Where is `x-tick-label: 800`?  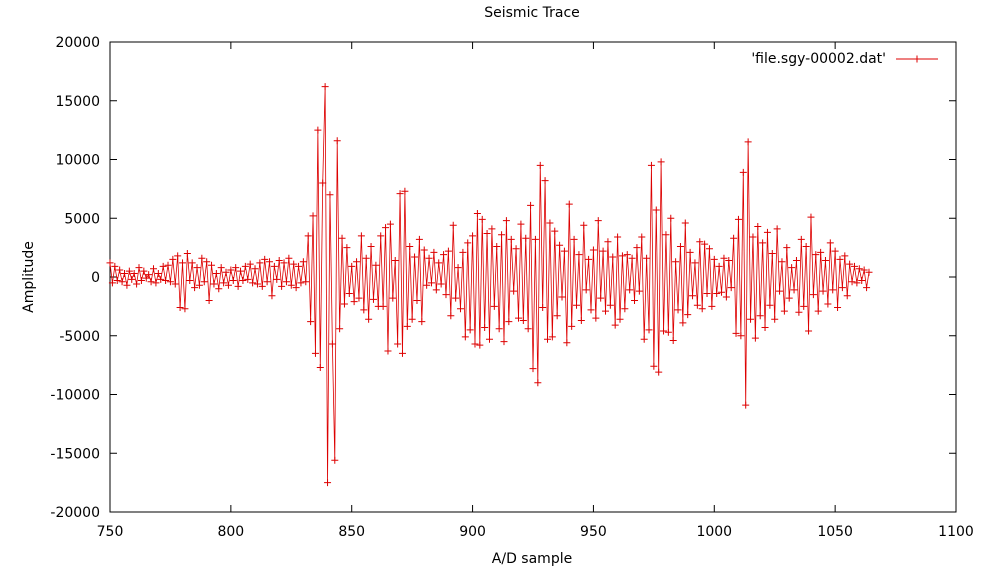
x-tick-label: 800 is located at coordinates (230, 532).